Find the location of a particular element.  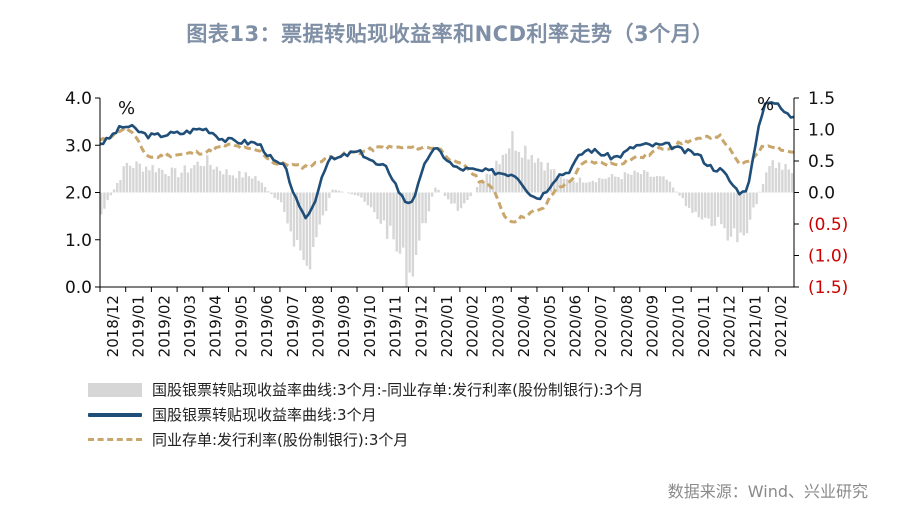

x-tick-label: 2019/12 is located at coordinates (421, 326).